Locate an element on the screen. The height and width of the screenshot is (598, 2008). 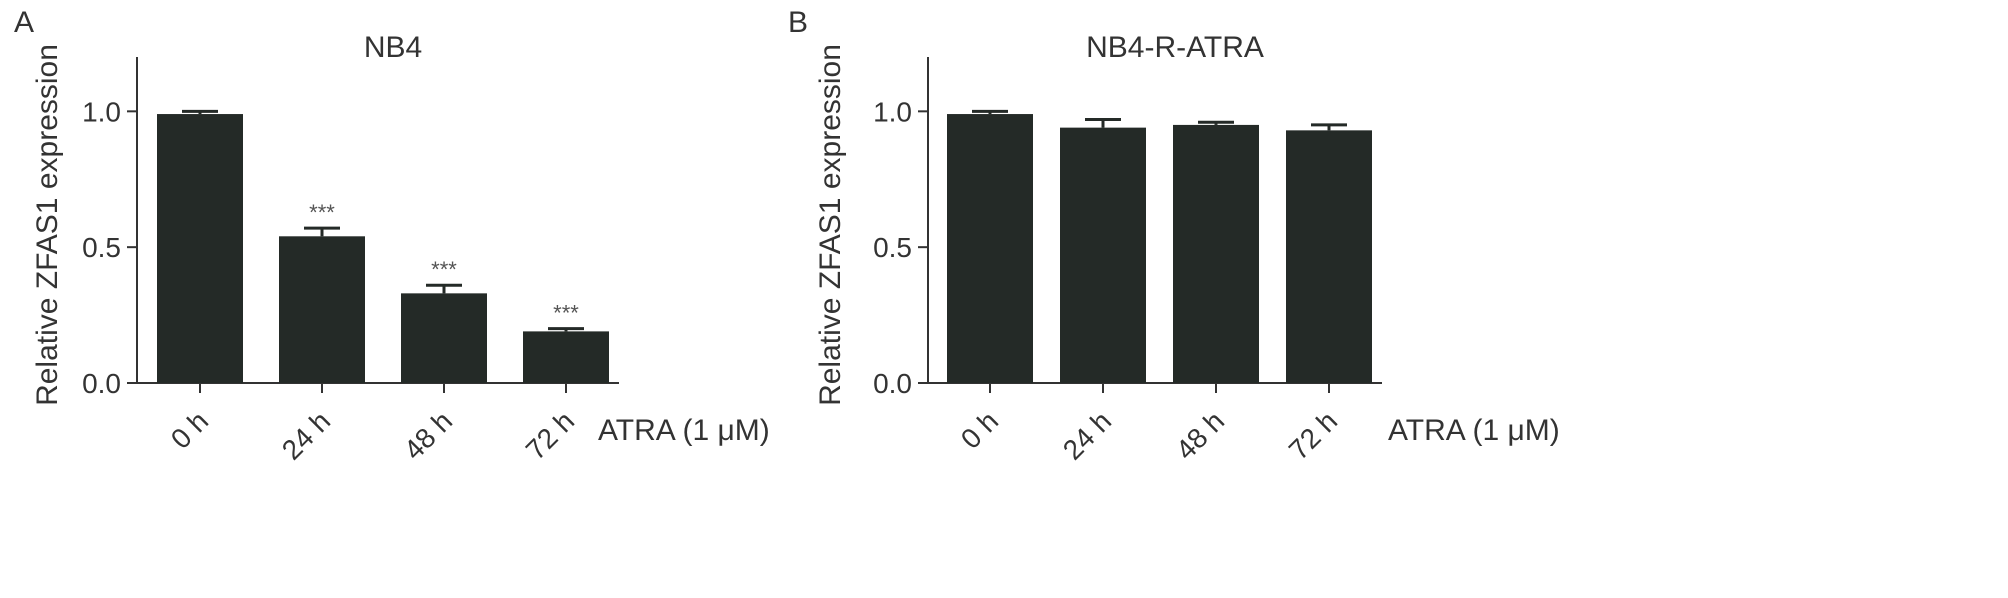
panel-letter: B is located at coordinates (798, 22).